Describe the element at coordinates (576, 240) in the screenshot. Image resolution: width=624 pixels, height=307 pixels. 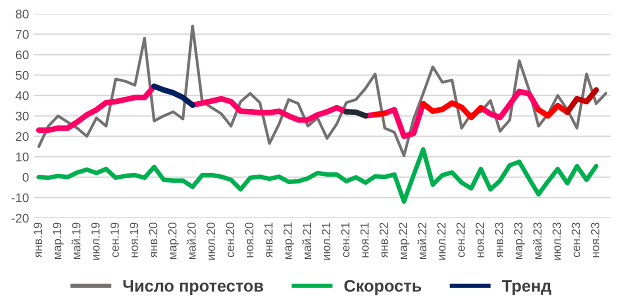
I see `x-tick-label: сен.23` at that location.